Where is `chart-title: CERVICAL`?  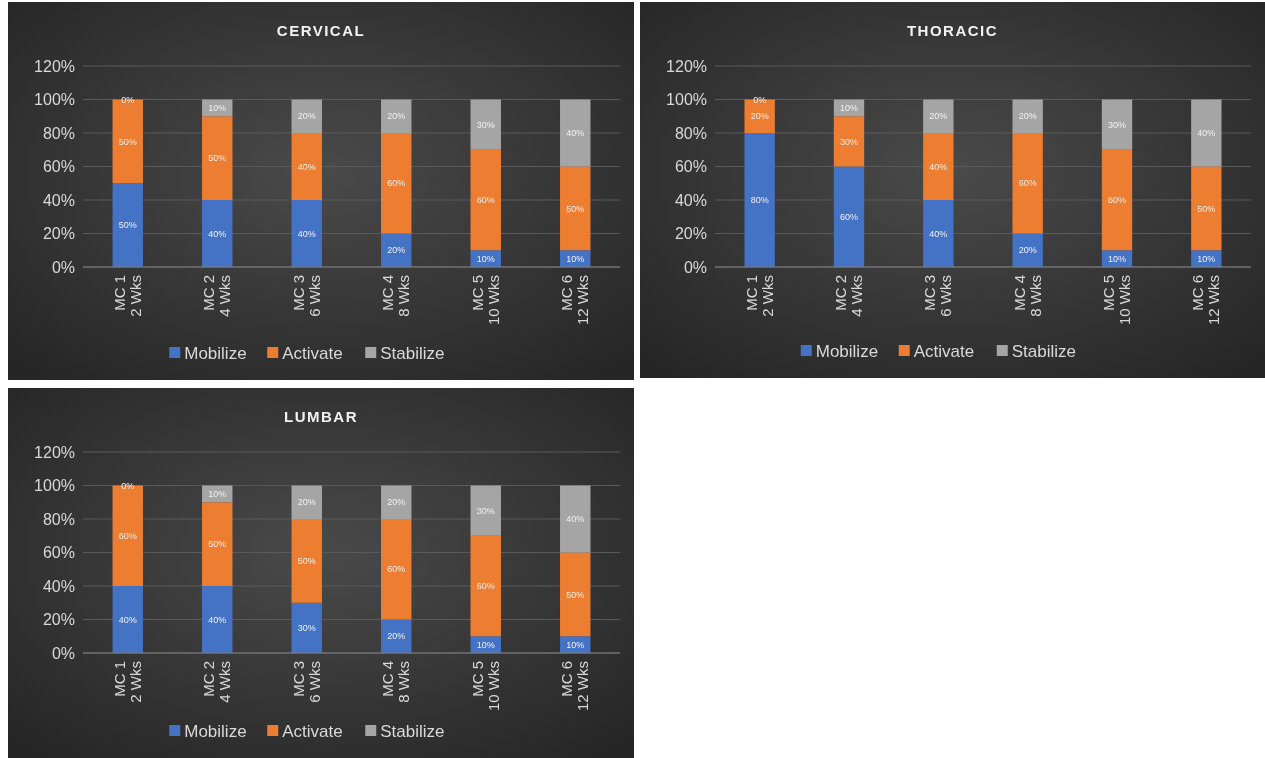 chart-title: CERVICAL is located at coordinates (321, 30).